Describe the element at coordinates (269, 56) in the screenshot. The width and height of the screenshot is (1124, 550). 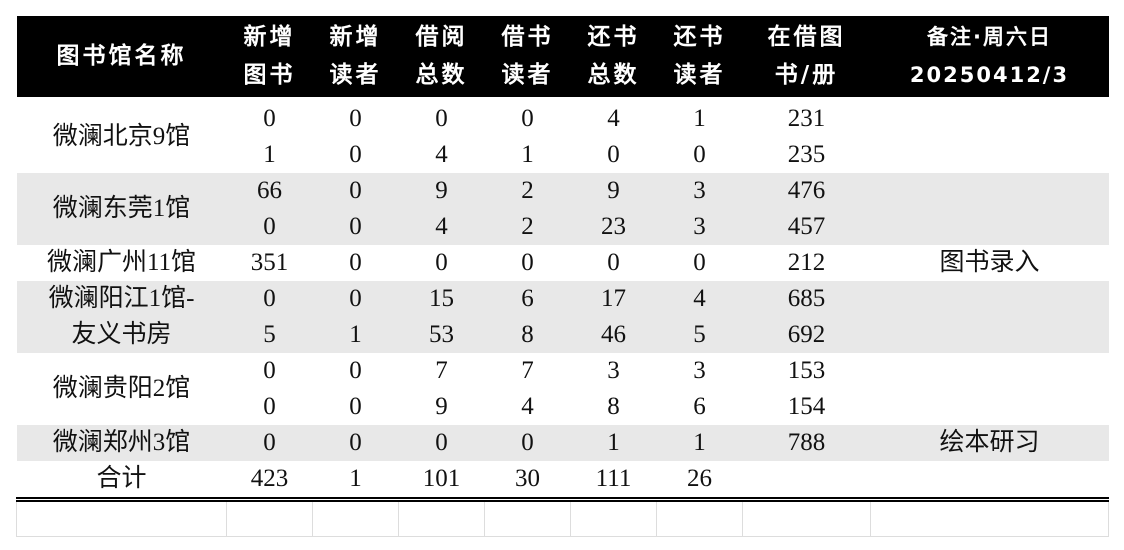
I see `column-header: 新增 图书` at that location.